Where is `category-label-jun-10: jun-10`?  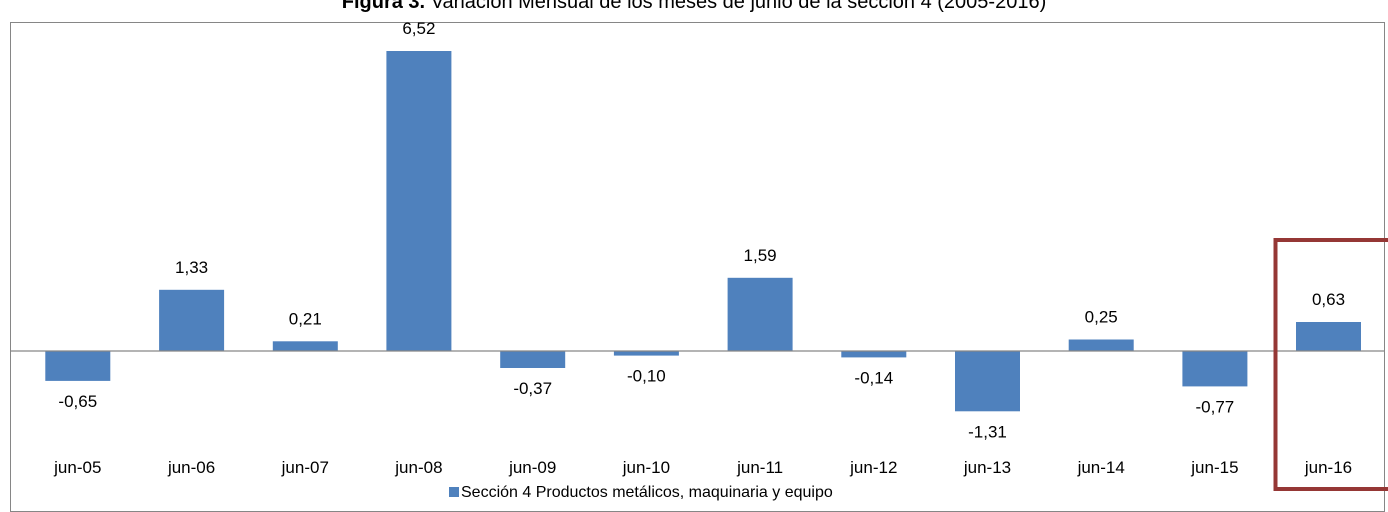 category-label-jun-10: jun-10 is located at coordinates (646, 467).